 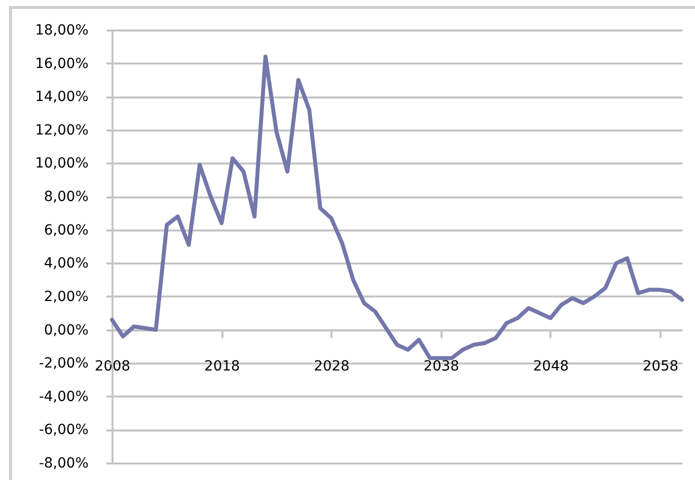 I want to click on y-tick-label: 14,00%, so click(x=61, y=97).